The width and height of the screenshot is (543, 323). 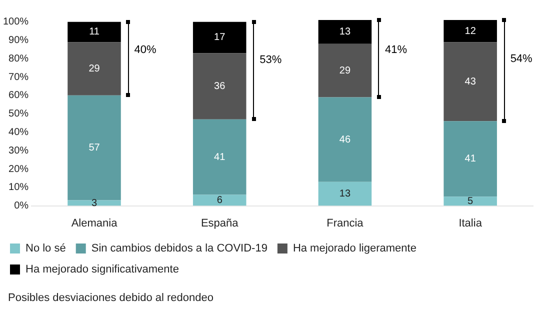 What do you see at coordinates (18, 40) in the screenshot?
I see `y-tick-label: 90%` at bounding box center [18, 40].